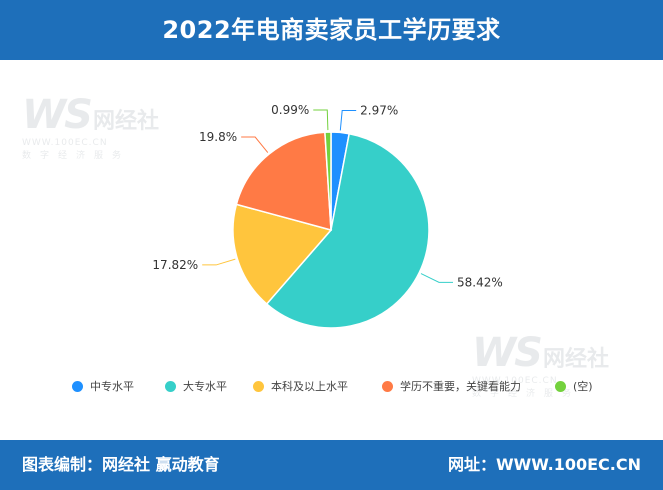  What do you see at coordinates (480, 282) in the screenshot?
I see `pie-data-label-2: 58.42%` at bounding box center [480, 282].